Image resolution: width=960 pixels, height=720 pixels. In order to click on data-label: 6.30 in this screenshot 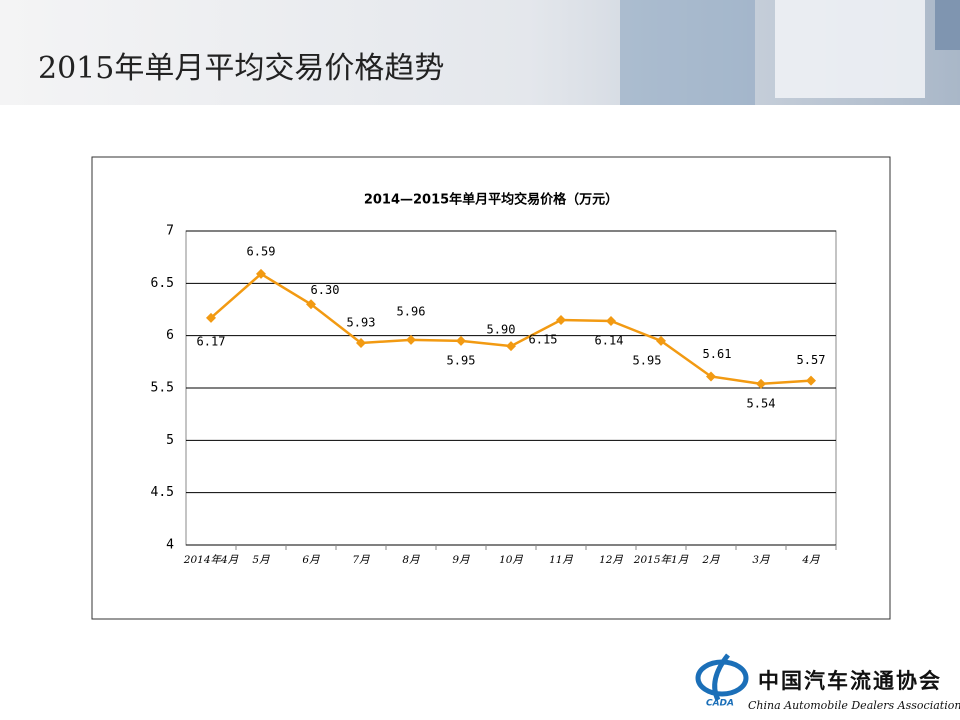, I will do `click(325, 290)`.